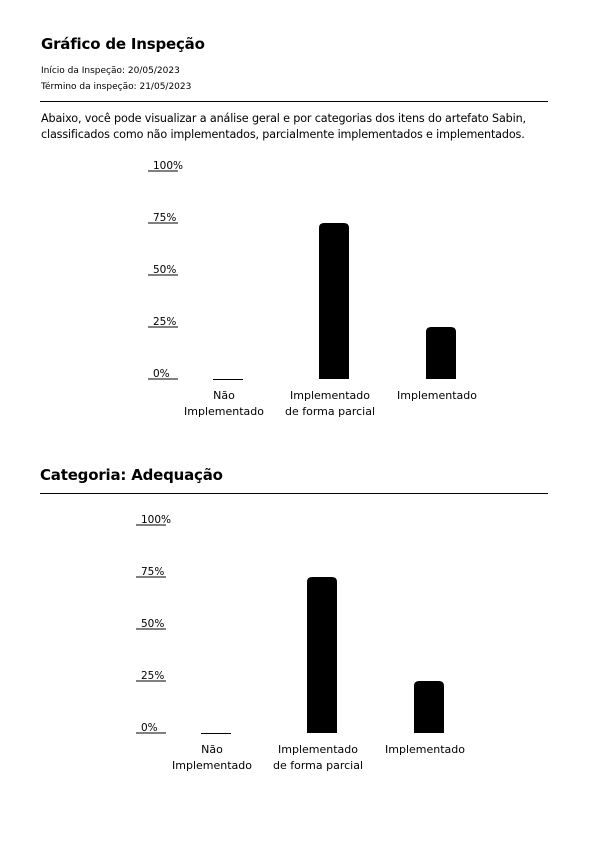 Image resolution: width=595 pixels, height=842 pixels. Describe the element at coordinates (294, 493) in the screenshot. I see `section-divider` at that location.